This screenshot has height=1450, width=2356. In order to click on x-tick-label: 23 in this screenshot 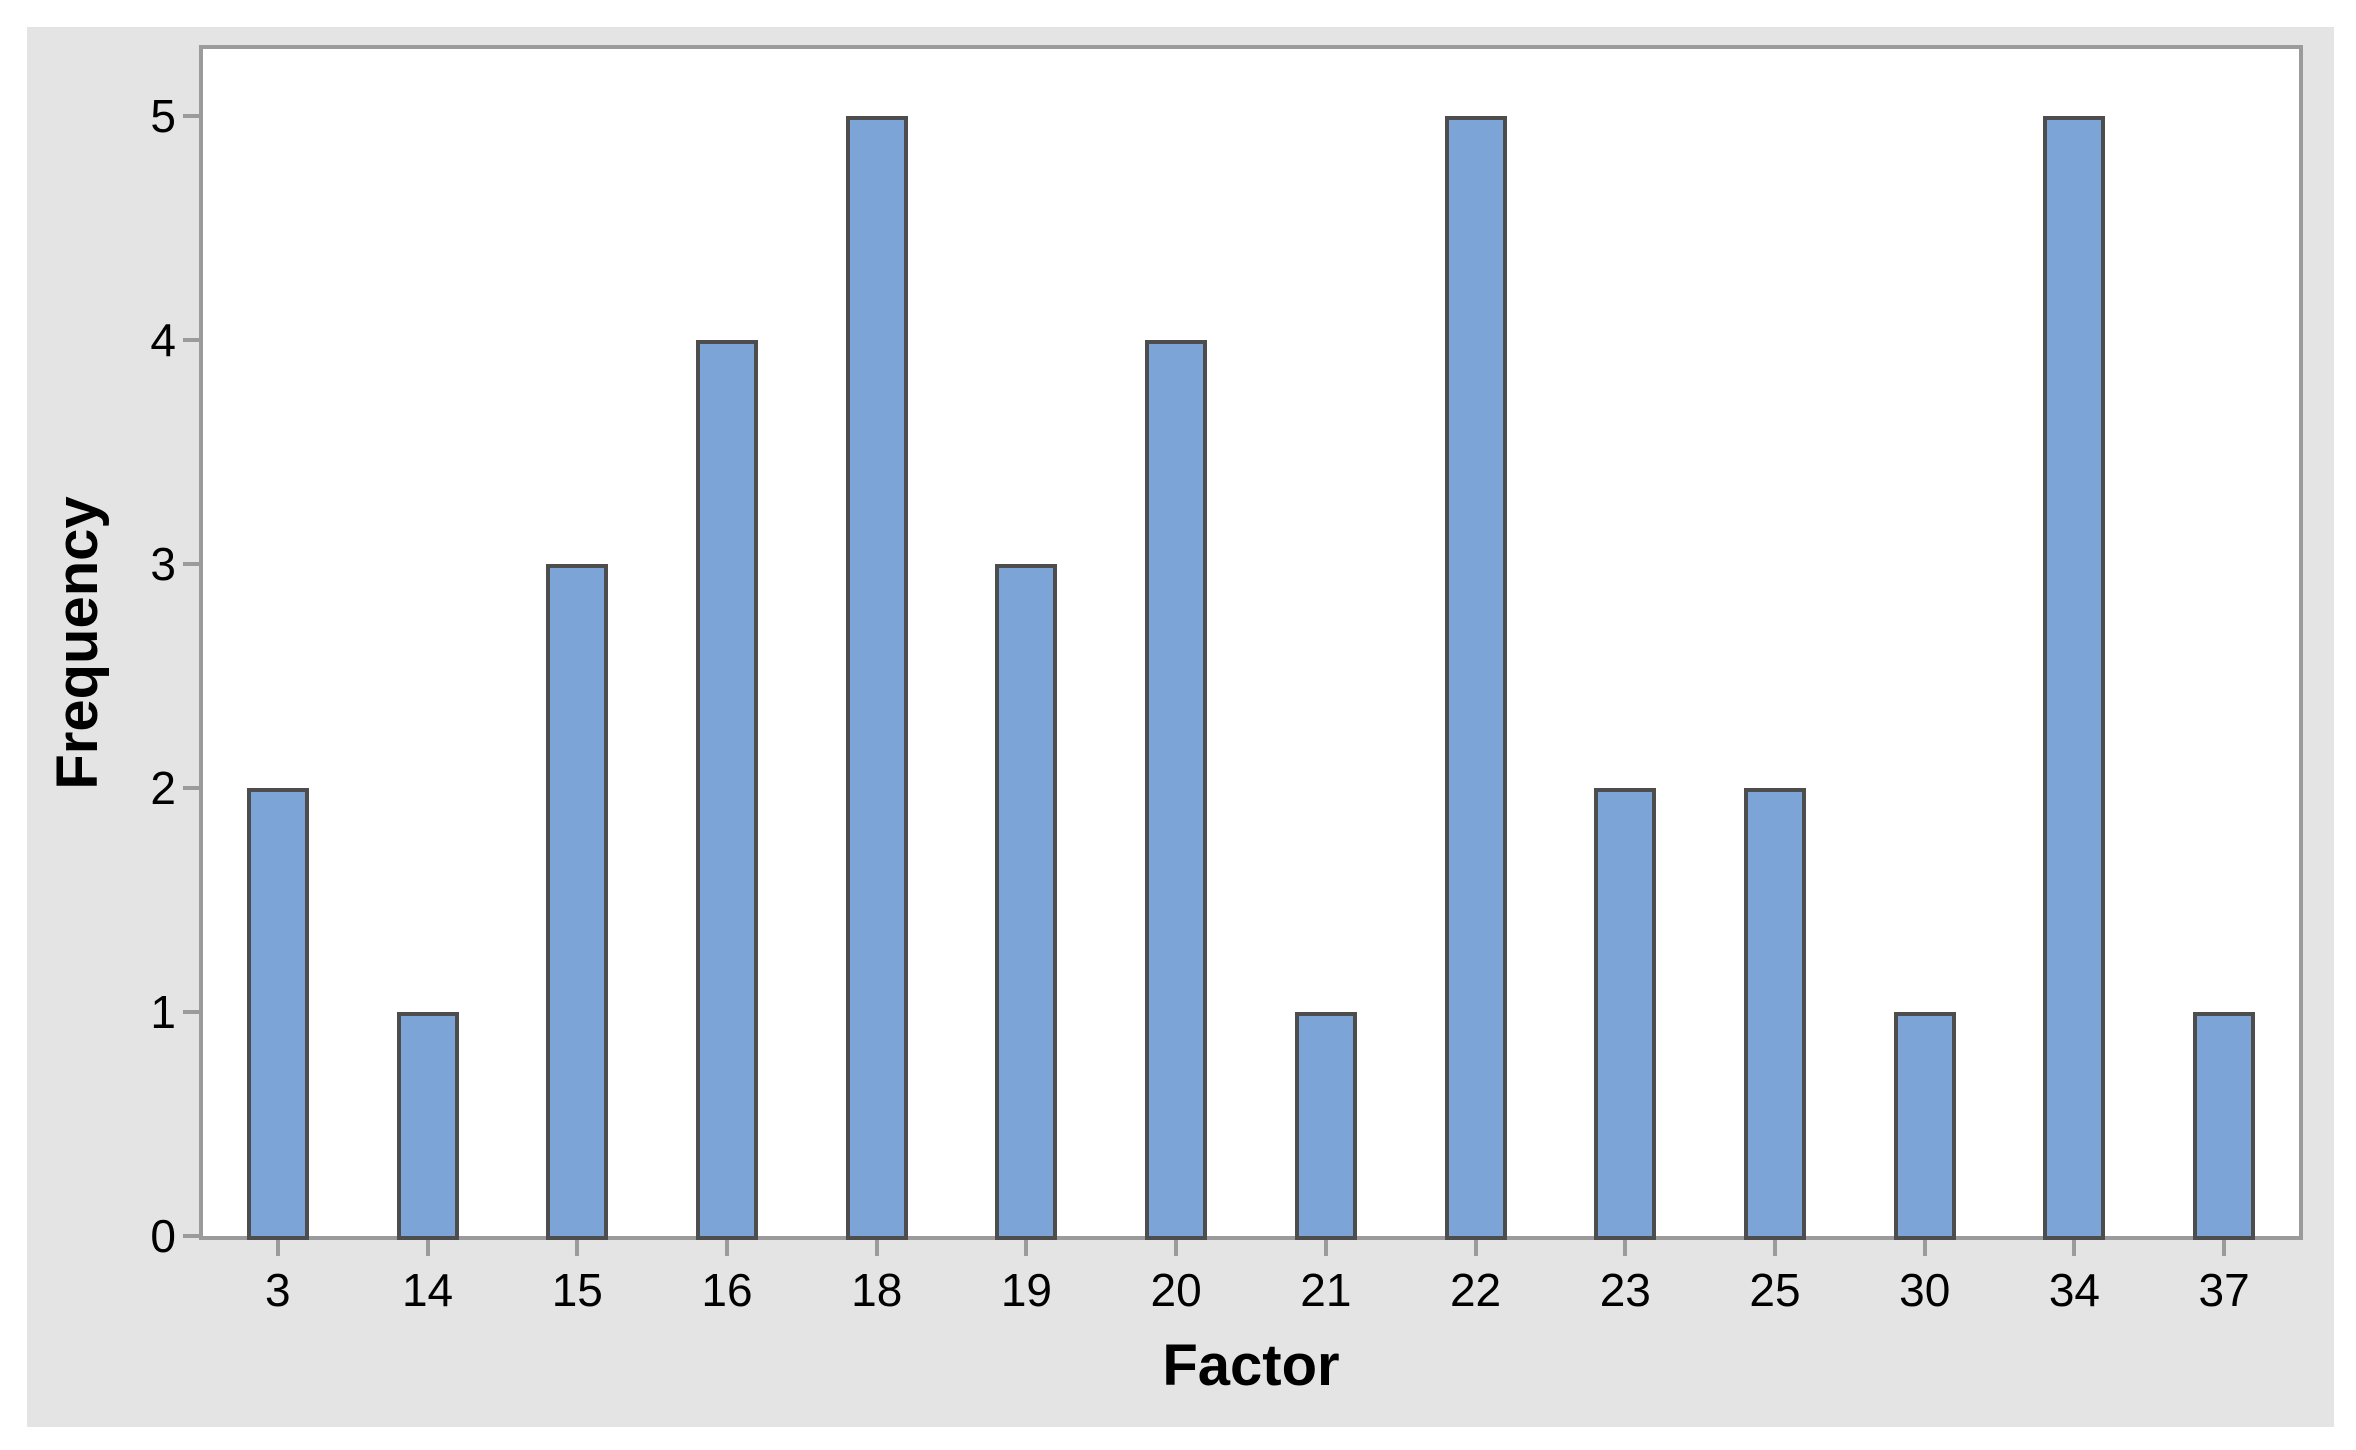, I will do `click(1625, 1290)`.